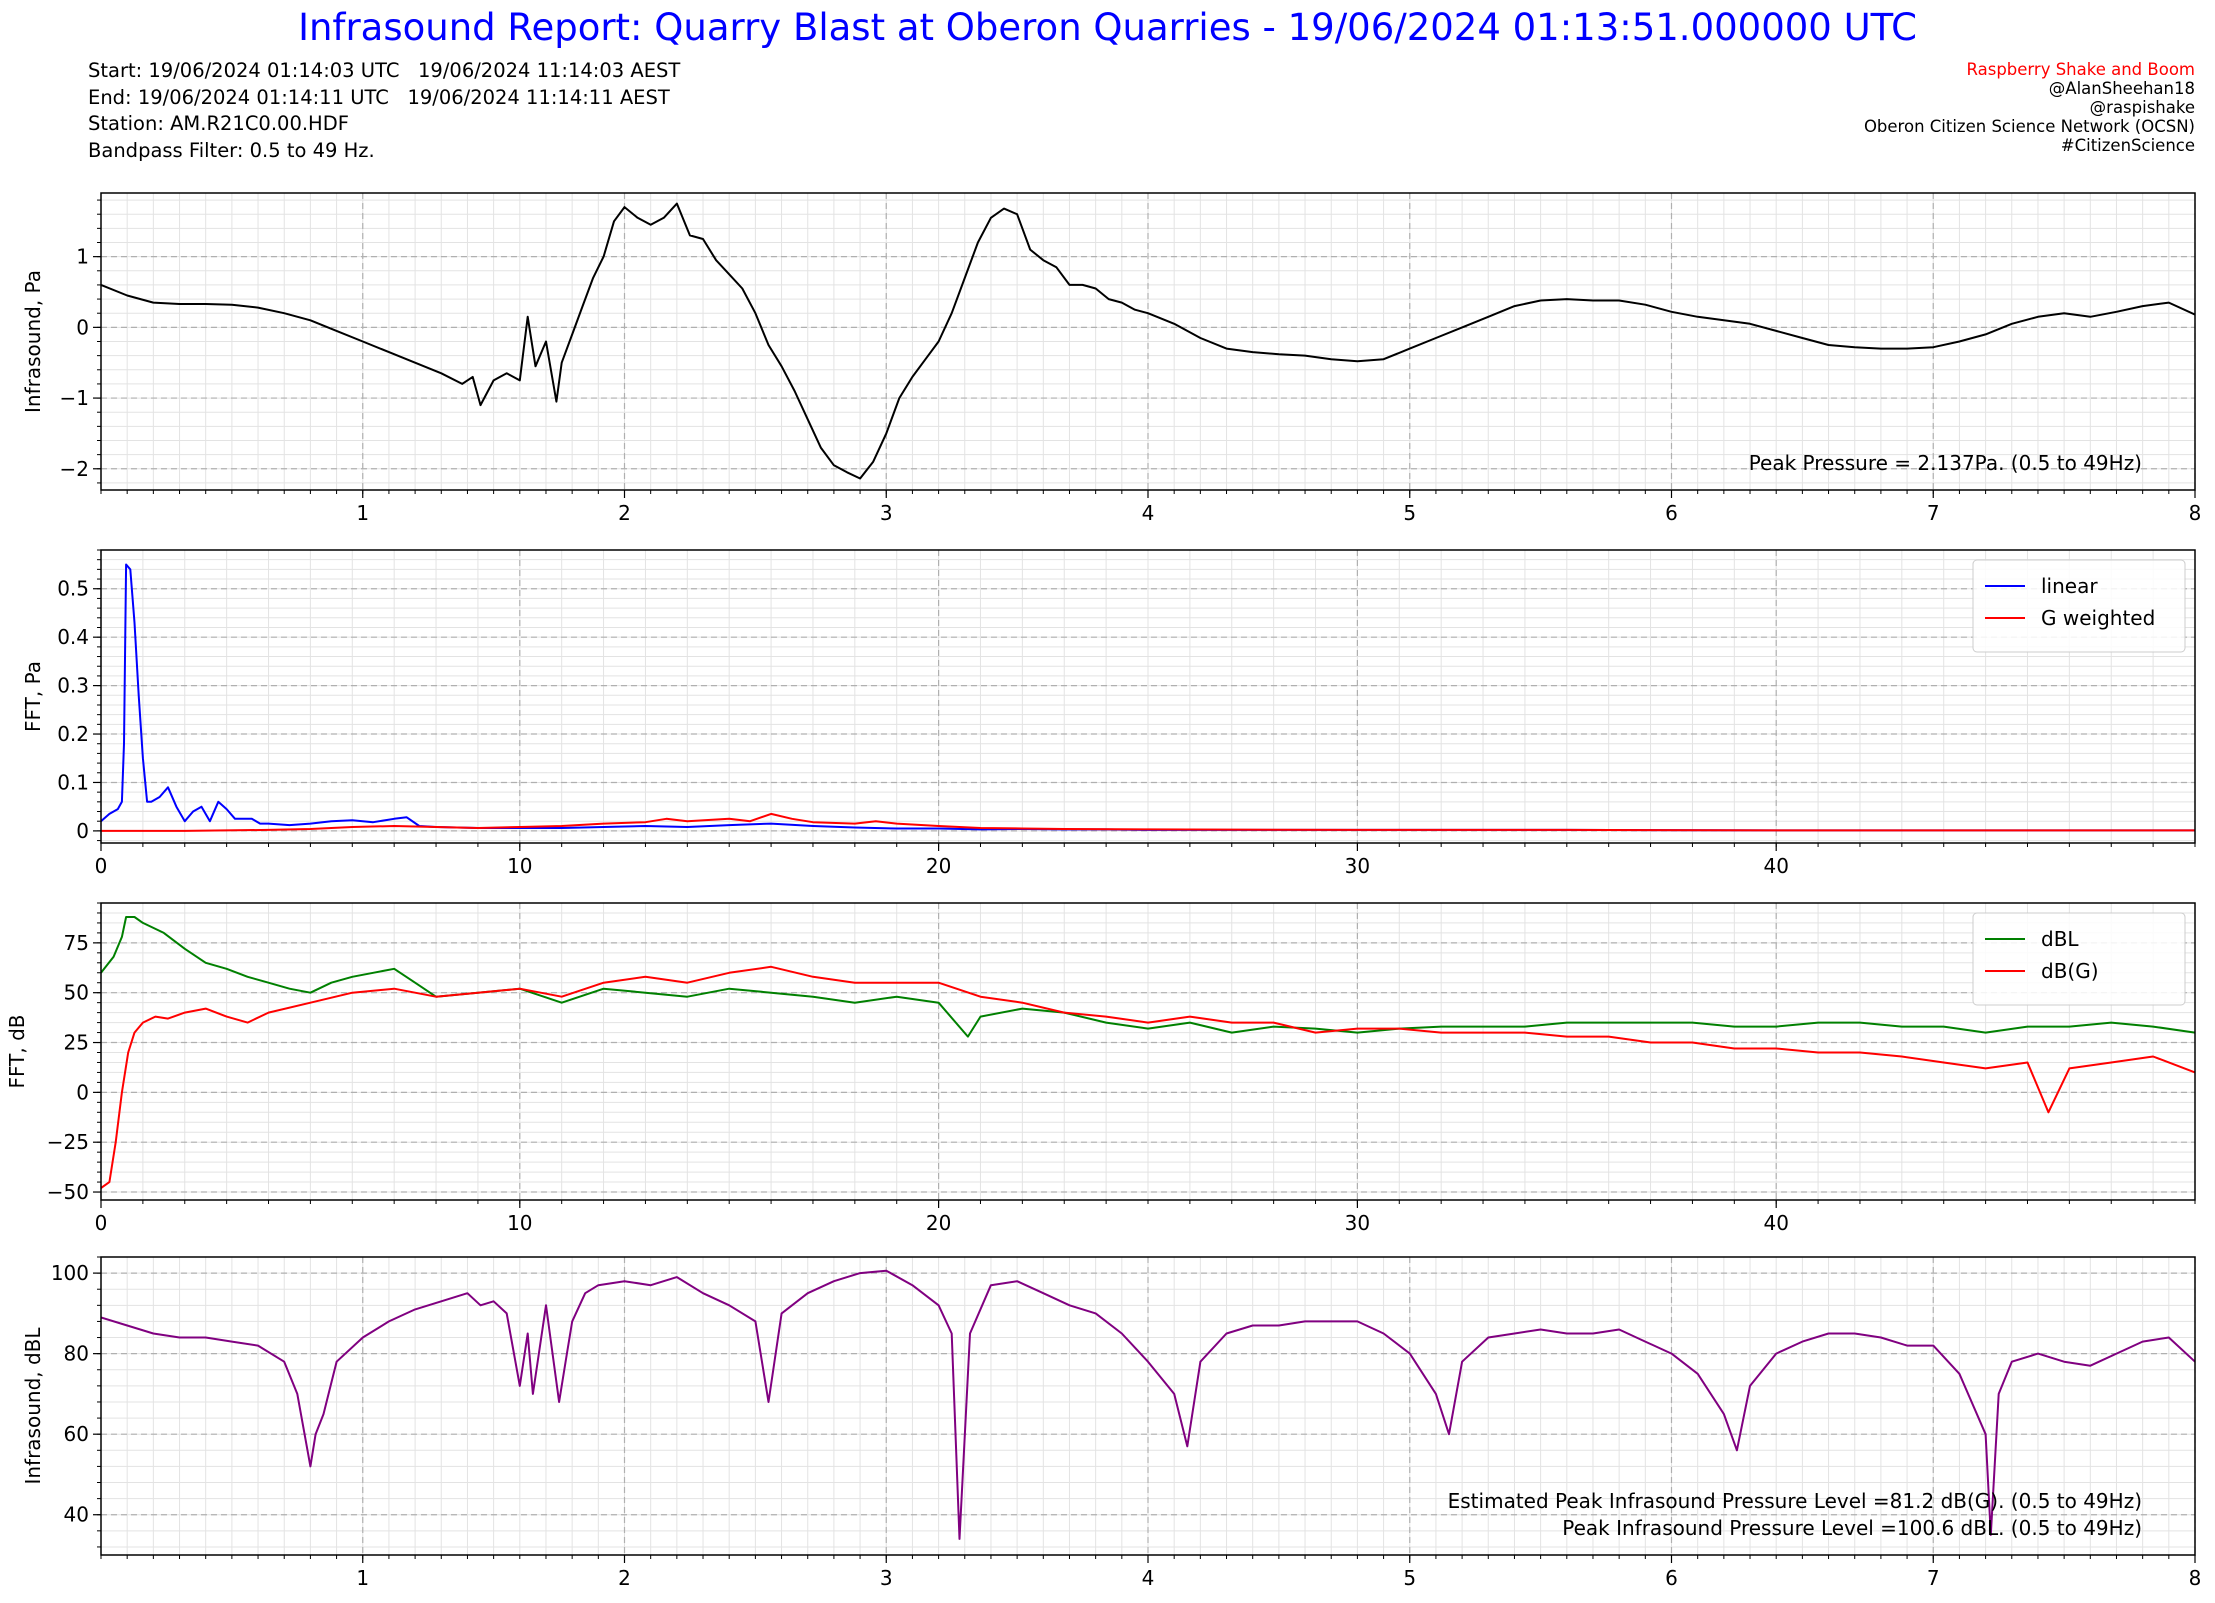  Describe the element at coordinates (68, 1142) in the screenshot. I see `y-tick-label: −25` at that location.